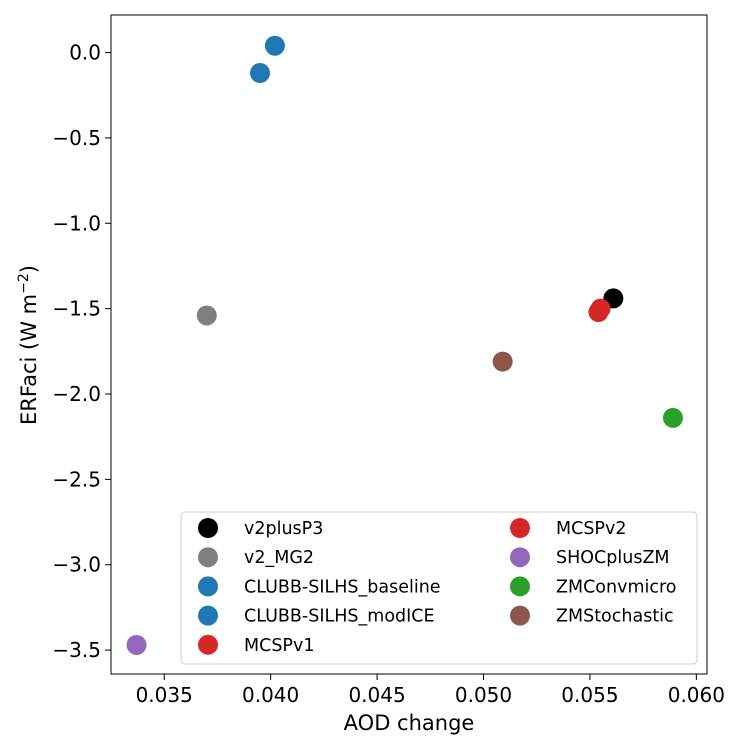 The height and width of the screenshot is (750, 750). What do you see at coordinates (260, 73) in the screenshot?
I see `data-point-clubb-silhs-baseline` at bounding box center [260, 73].